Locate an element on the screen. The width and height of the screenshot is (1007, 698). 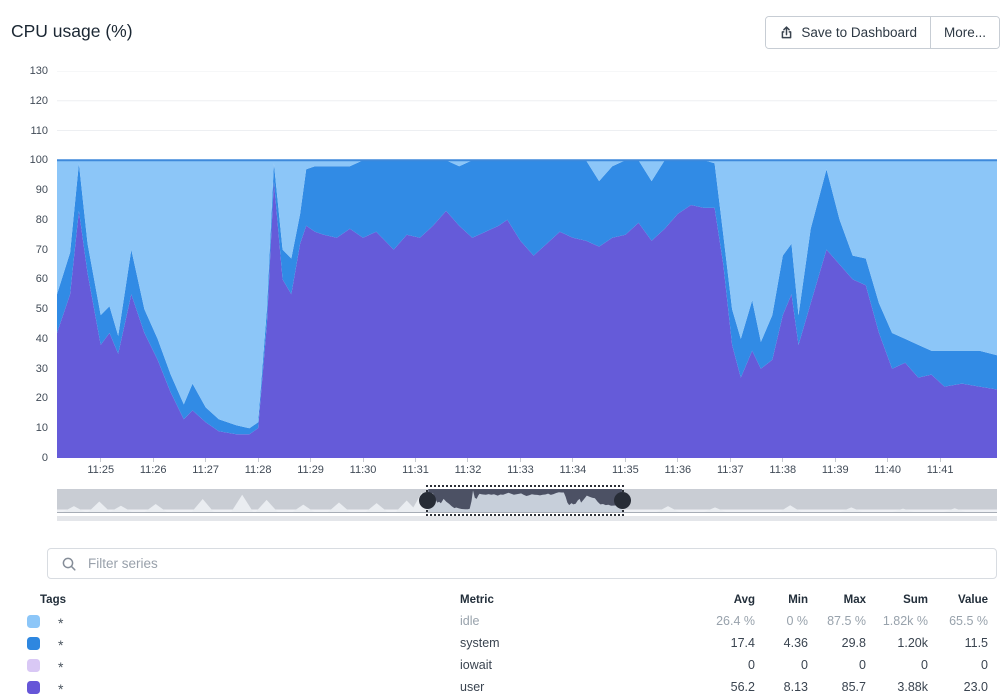
series-avg: 0 is located at coordinates (751, 665).